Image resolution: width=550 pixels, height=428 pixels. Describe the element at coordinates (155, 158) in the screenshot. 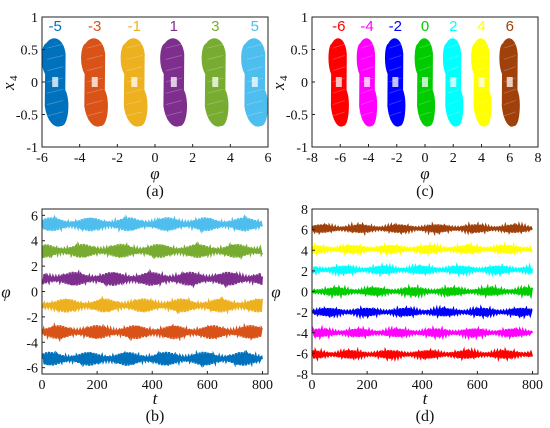

I see `xtick-label-a: 0` at that location.